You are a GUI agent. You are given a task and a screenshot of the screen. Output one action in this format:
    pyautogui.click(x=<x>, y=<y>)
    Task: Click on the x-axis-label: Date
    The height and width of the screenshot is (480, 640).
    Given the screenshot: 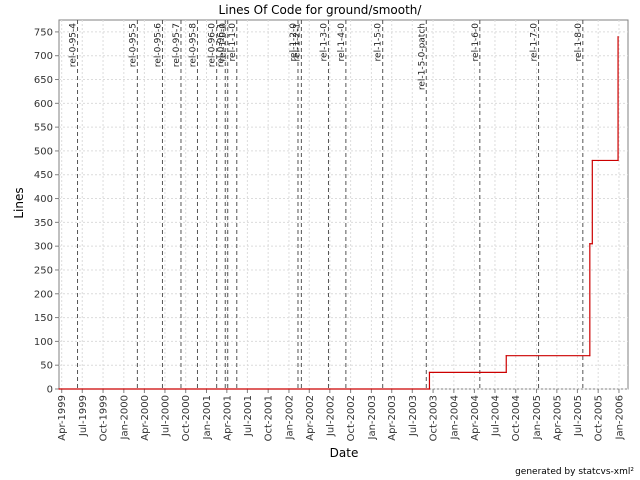 What is the action you would take?
    pyautogui.click(x=344, y=453)
    